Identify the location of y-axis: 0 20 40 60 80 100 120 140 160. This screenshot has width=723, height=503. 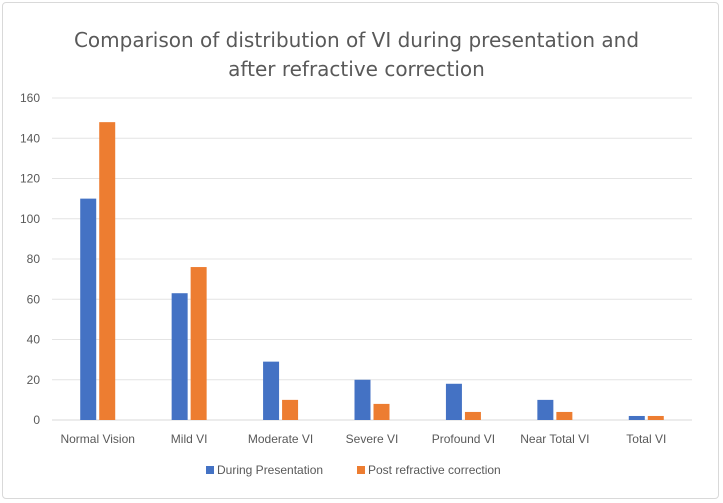
(30, 259).